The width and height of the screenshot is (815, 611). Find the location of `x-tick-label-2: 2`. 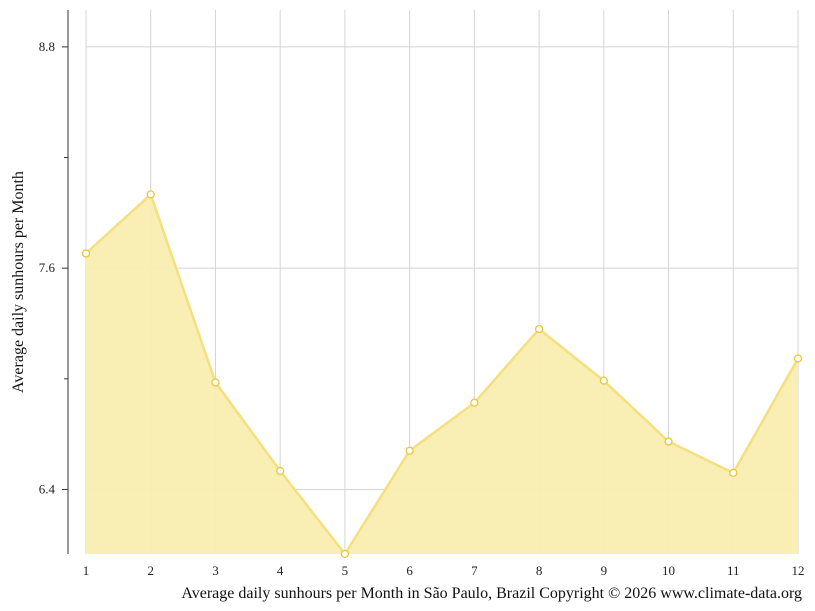

x-tick-label-2: 2 is located at coordinates (150, 570).